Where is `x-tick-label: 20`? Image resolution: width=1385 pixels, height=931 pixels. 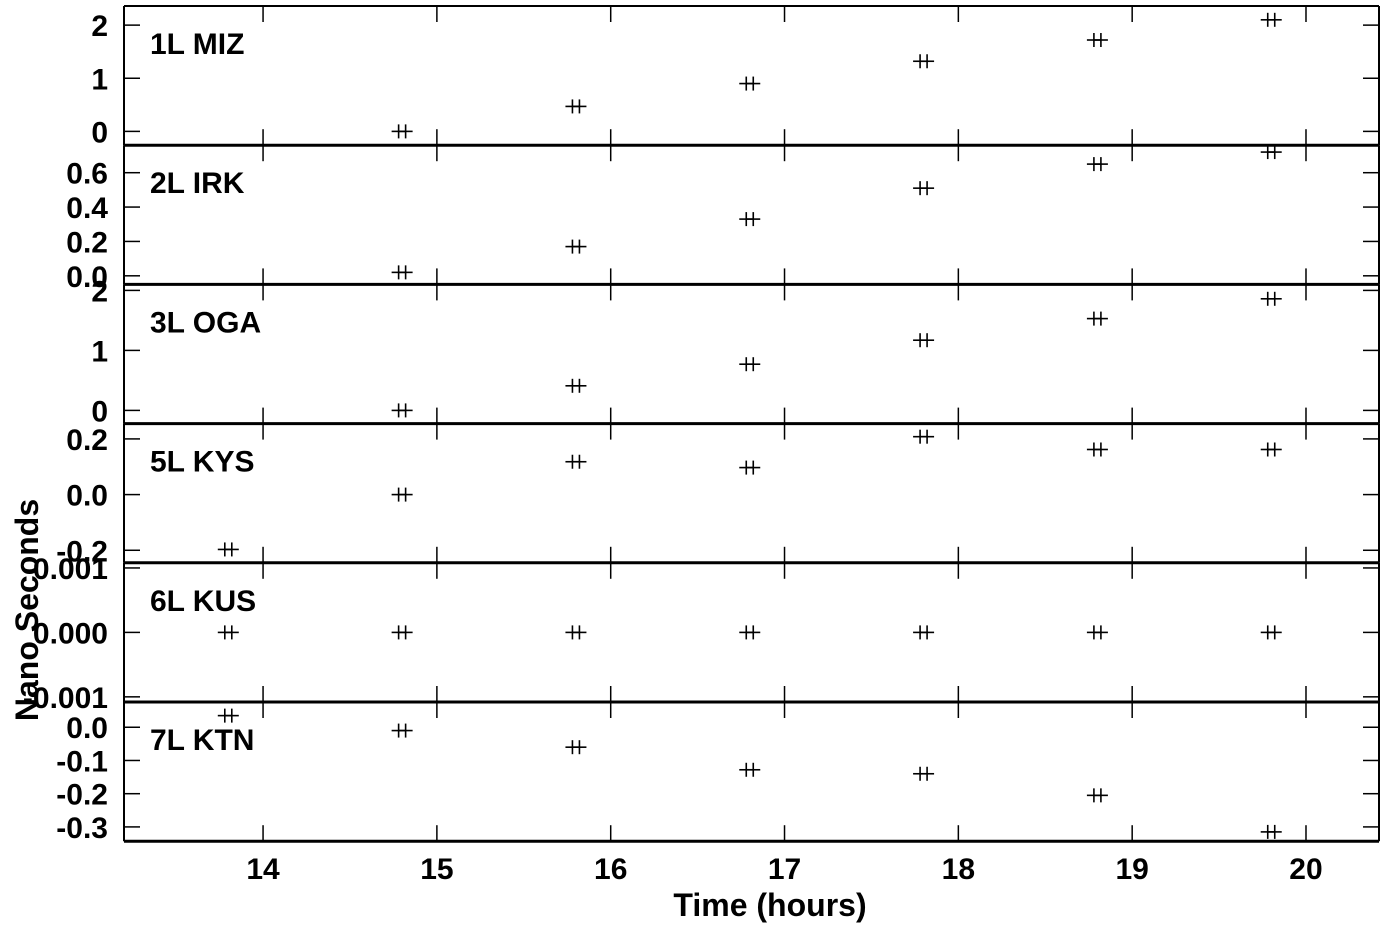 x-tick-label: 20 is located at coordinates (1305, 869).